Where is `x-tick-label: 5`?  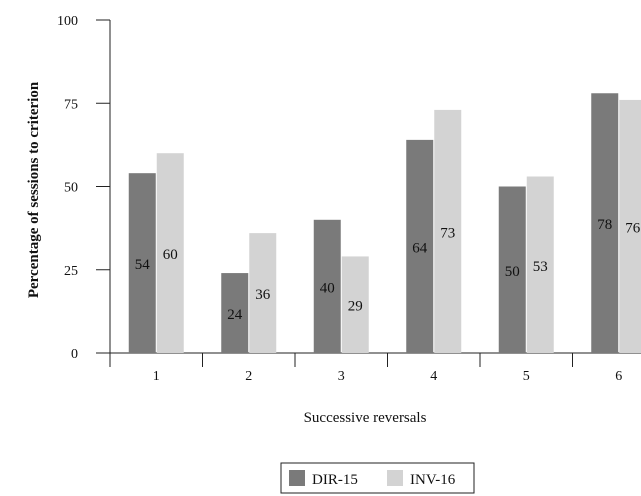
x-tick-label: 5 is located at coordinates (526, 376).